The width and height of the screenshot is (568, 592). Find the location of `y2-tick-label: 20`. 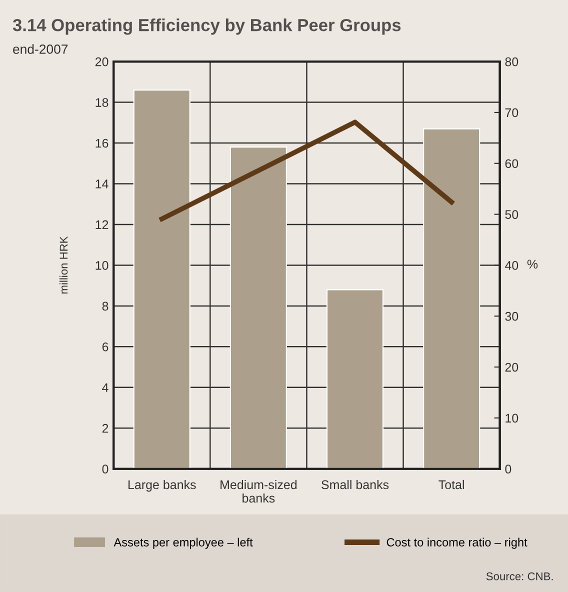

y2-tick-label: 20 is located at coordinates (511, 367).